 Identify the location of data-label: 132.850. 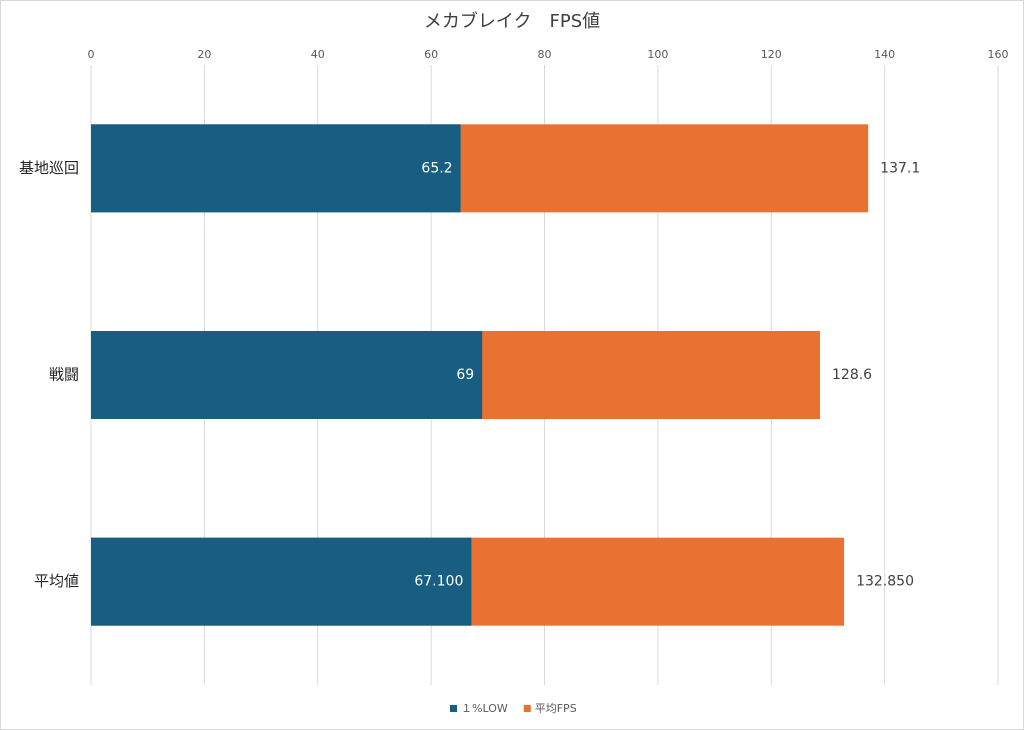
(885, 582).